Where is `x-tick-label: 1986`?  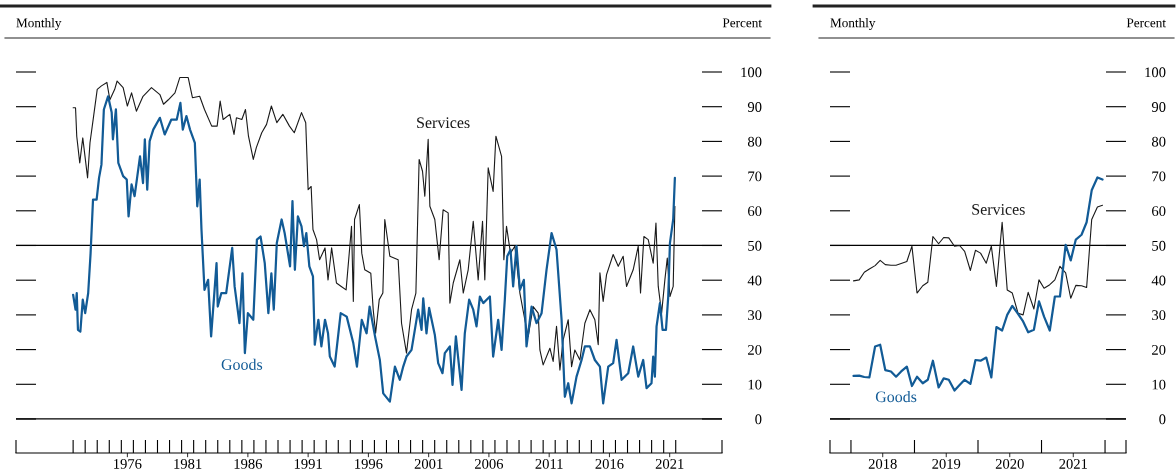 x-tick-label: 1986 is located at coordinates (248, 463).